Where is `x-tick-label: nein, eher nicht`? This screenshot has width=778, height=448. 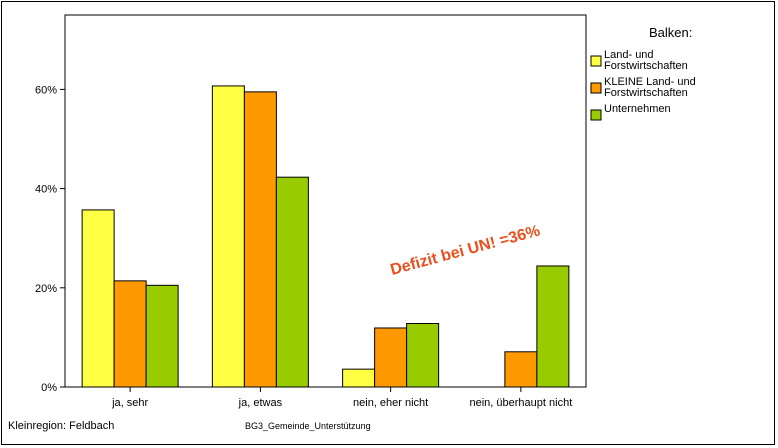 x-tick-label: nein, eher nicht is located at coordinates (390, 403).